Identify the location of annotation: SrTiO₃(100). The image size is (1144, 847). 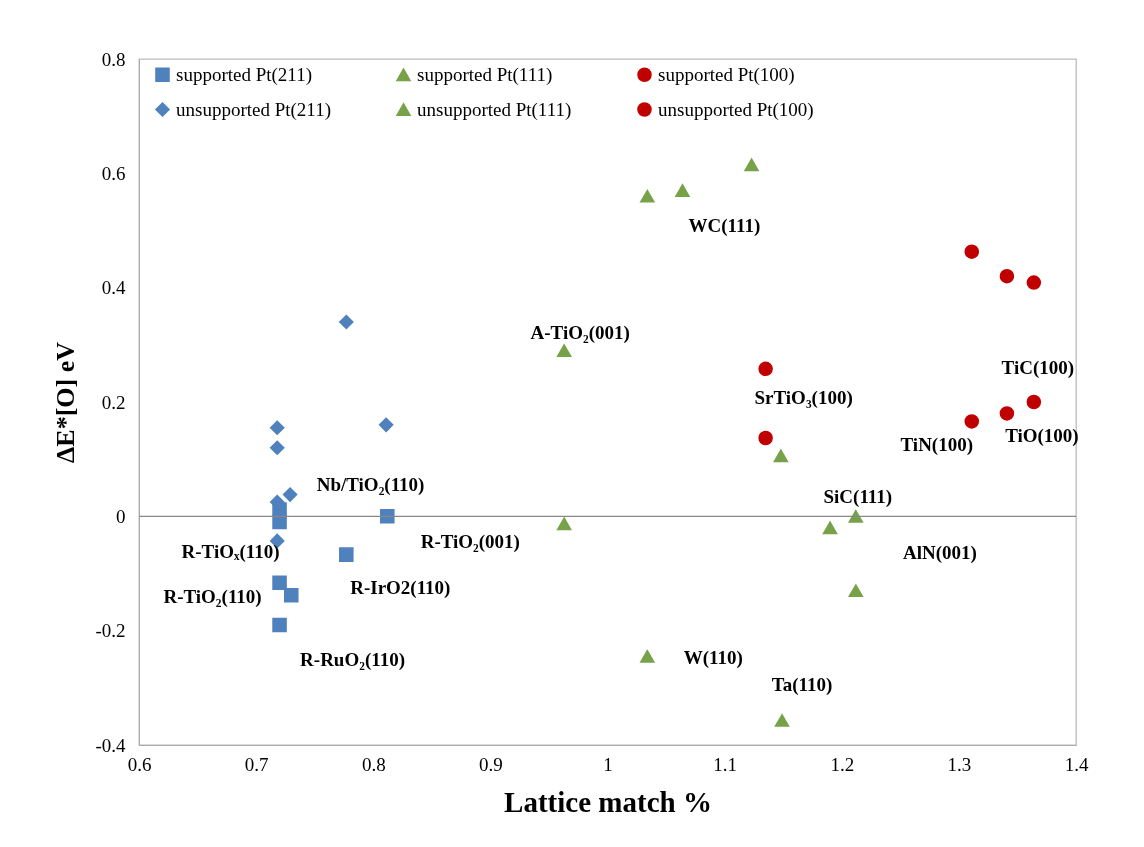
(803, 398).